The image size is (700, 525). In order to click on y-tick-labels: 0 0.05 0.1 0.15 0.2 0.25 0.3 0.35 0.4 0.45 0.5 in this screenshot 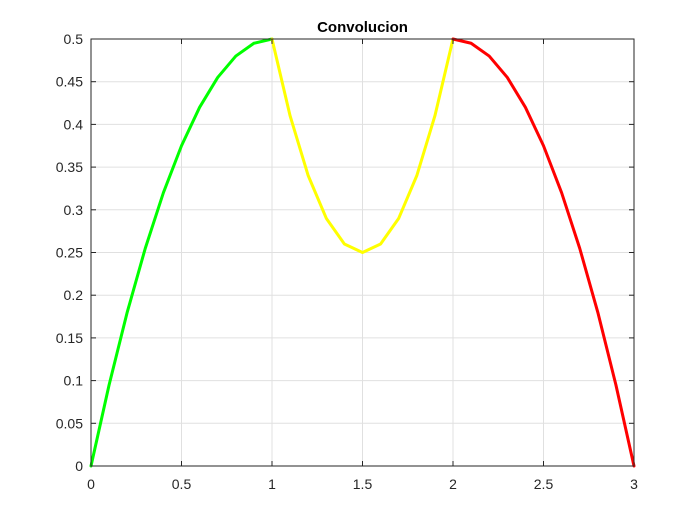, I will do `click(69, 252)`.